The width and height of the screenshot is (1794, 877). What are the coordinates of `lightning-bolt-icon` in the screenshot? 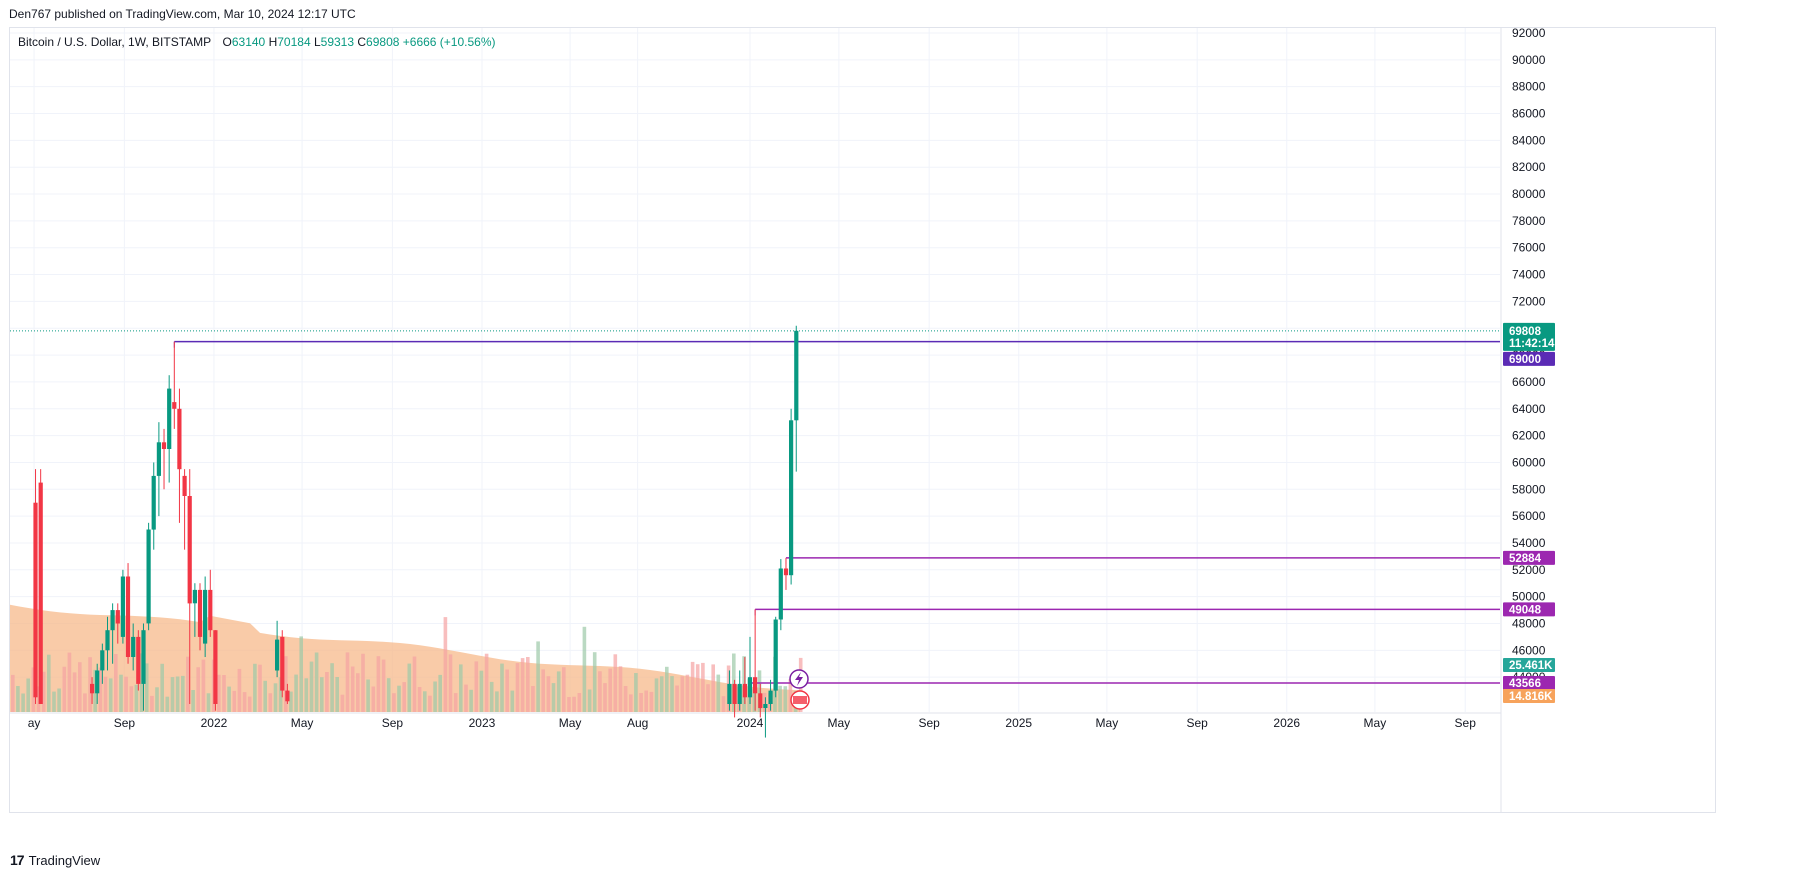 It's located at (799, 679).